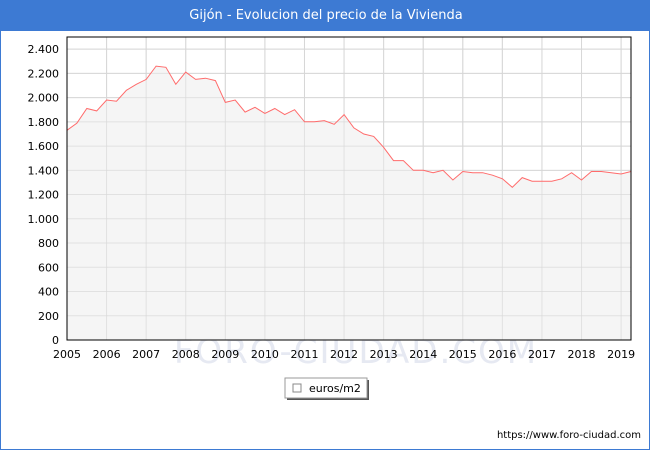  I want to click on x-tick-label: 2011, so click(304, 354).